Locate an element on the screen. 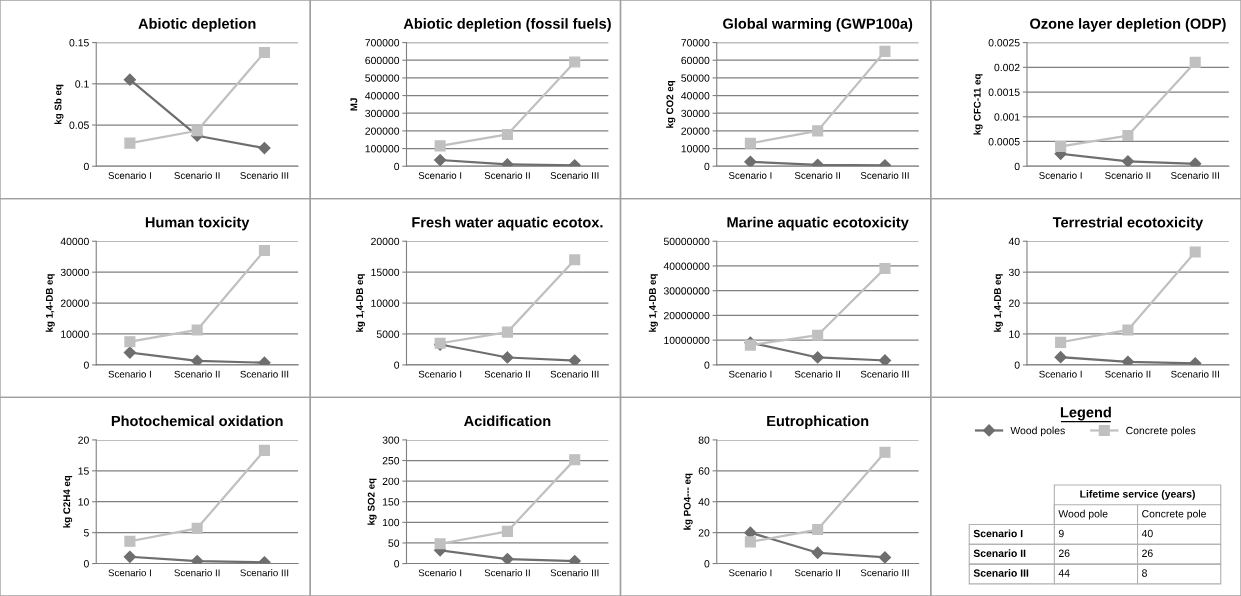 The height and width of the screenshot is (596, 1241). chart-title: Human toxicity is located at coordinates (197, 223).